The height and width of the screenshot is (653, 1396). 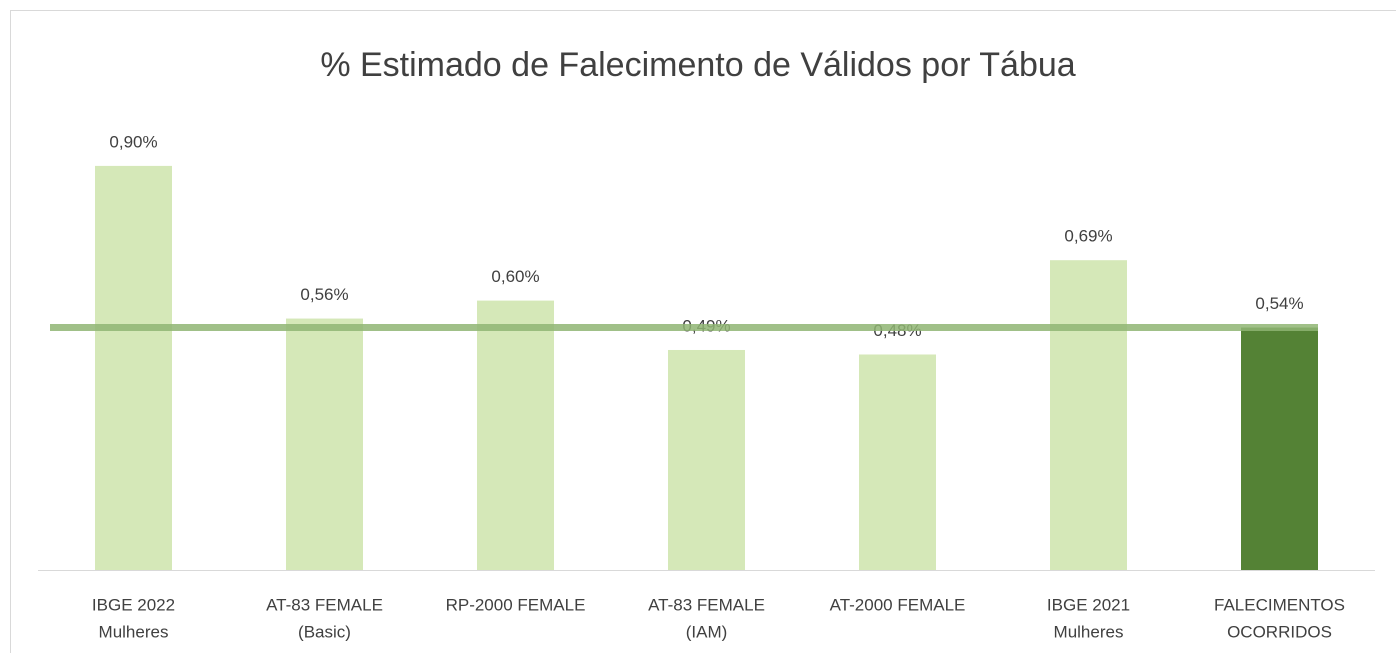 What do you see at coordinates (1279, 604) in the screenshot?
I see `x-tick-label: FALECIMENTOS` at bounding box center [1279, 604].